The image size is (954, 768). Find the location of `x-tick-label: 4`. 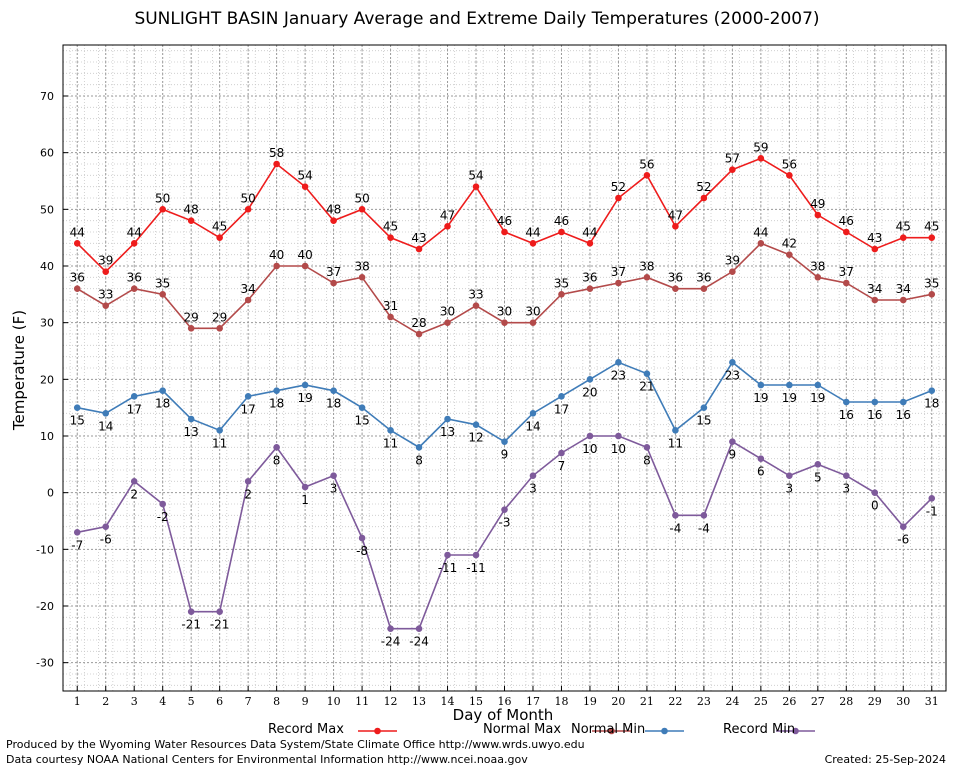

x-tick-label: 4 is located at coordinates (162, 701).